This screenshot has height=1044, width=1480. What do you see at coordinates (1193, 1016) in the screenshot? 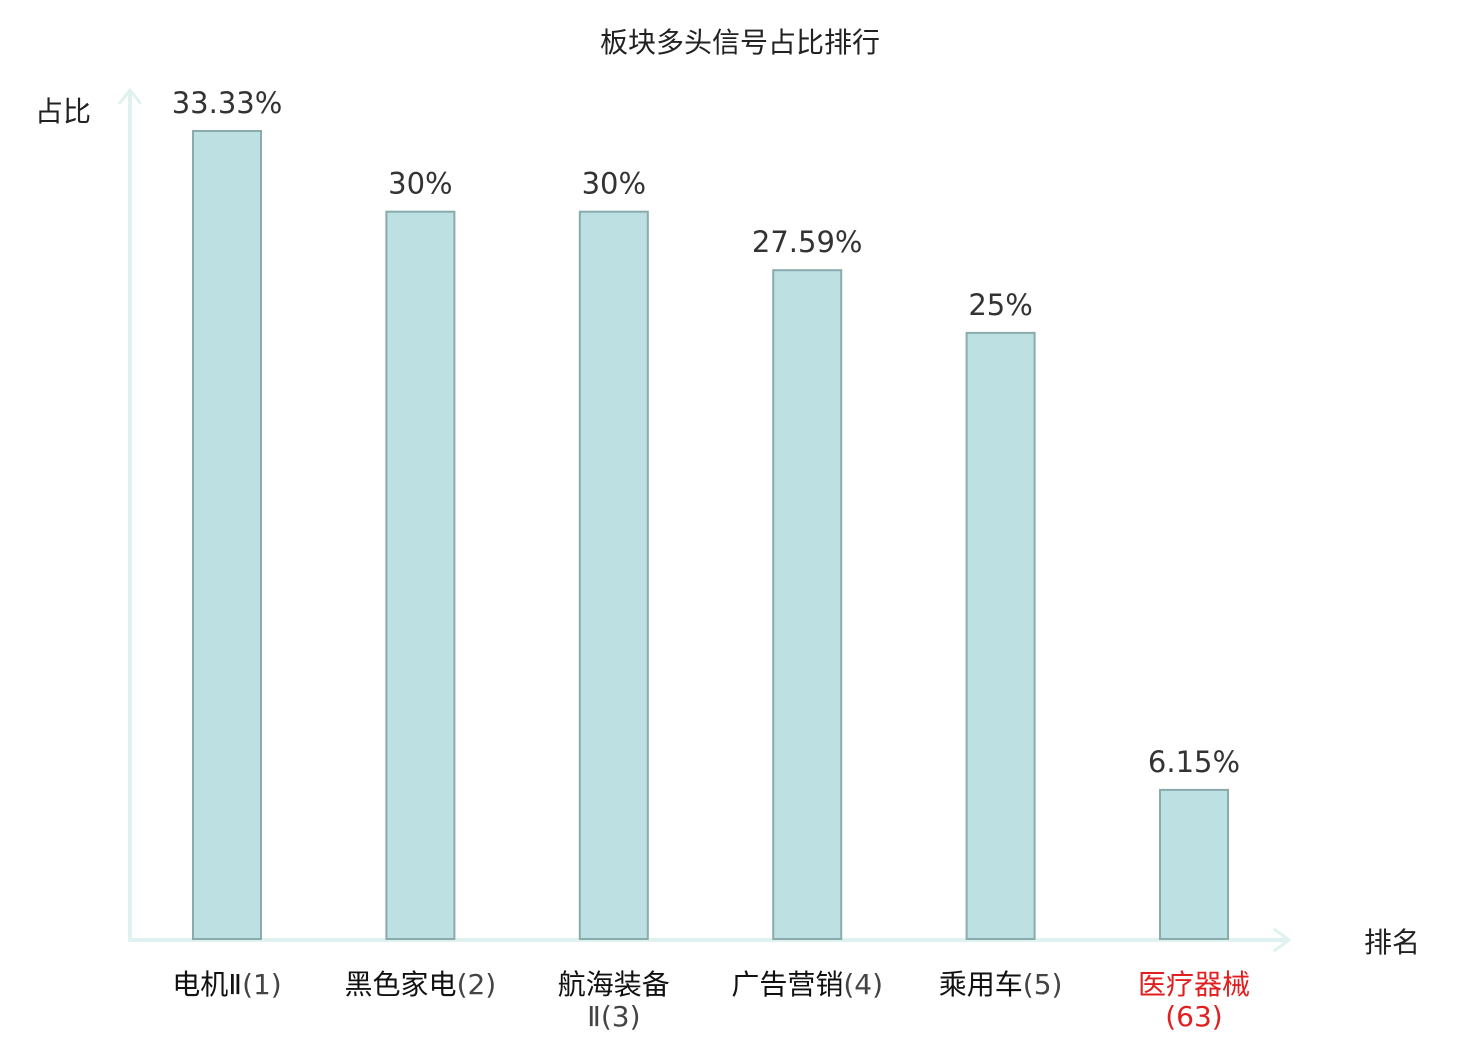
I see `x-tick-rank-6: (63)` at bounding box center [1193, 1016].